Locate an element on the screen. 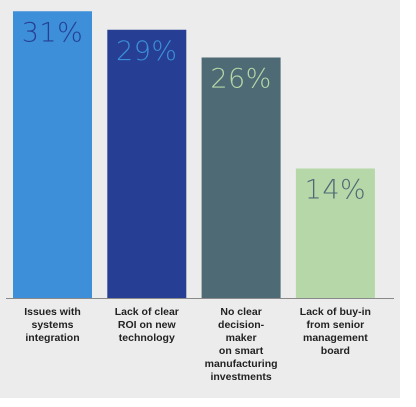  x-tick-label: Issues with systems integration is located at coordinates (52, 325).